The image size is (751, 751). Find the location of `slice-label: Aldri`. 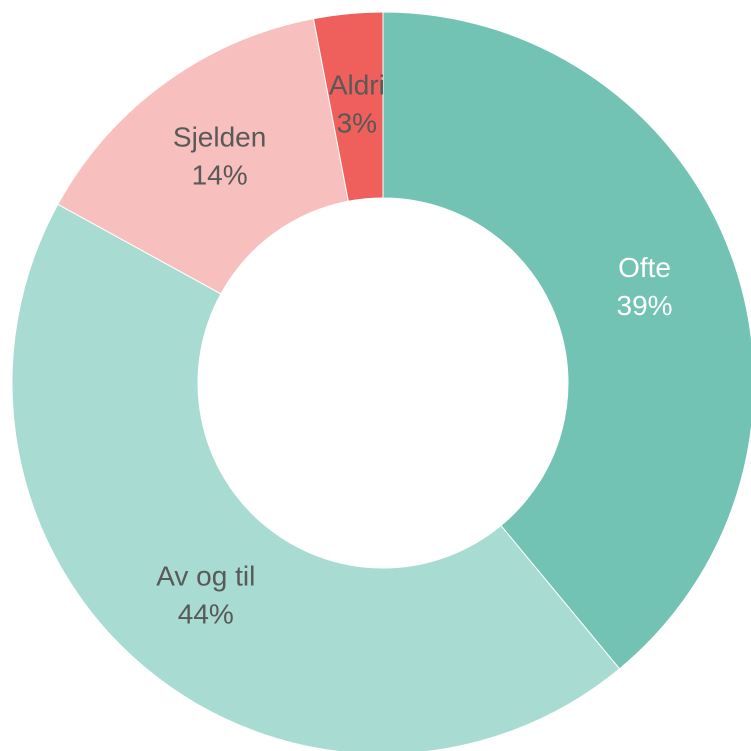

slice-label: Aldri is located at coordinates (357, 85).